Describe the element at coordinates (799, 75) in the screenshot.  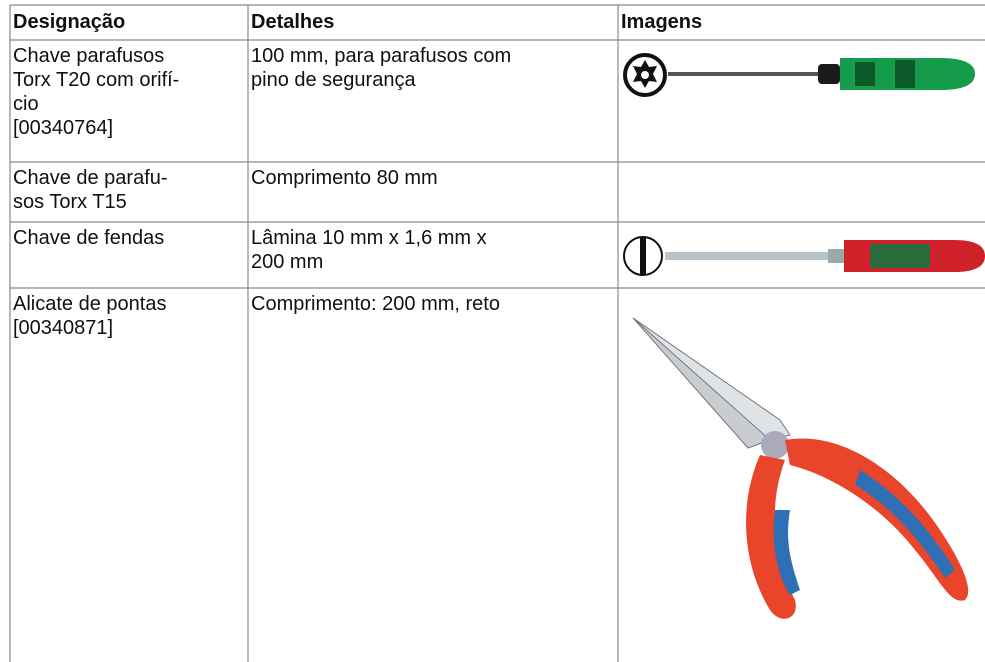
I see `torx-screwdriver-image` at that location.